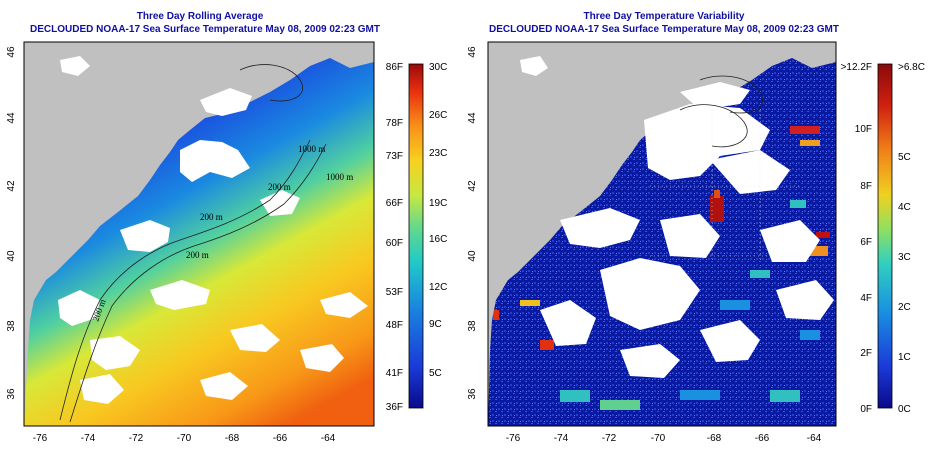  Describe the element at coordinates (394, 292) in the screenshot. I see `colorbar-label-f: 53F` at that location.